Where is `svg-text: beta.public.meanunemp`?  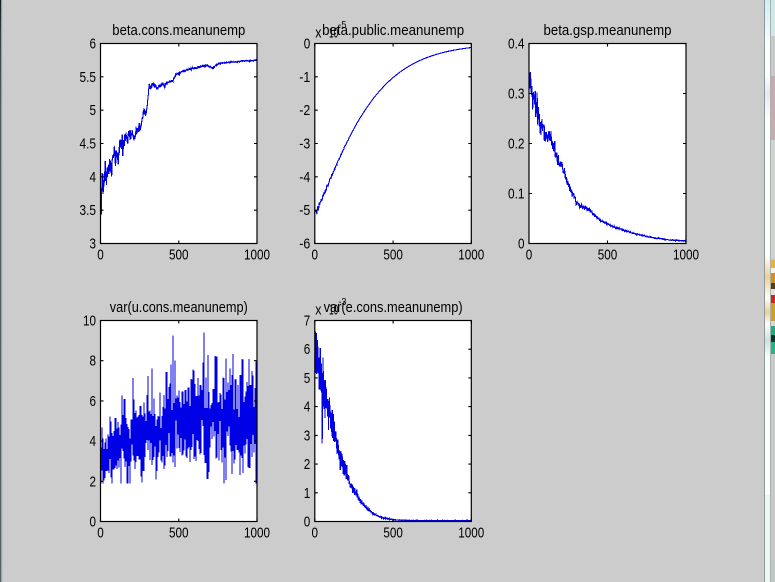
svg-text: beta.public.meanunemp is located at coordinates (393, 30).